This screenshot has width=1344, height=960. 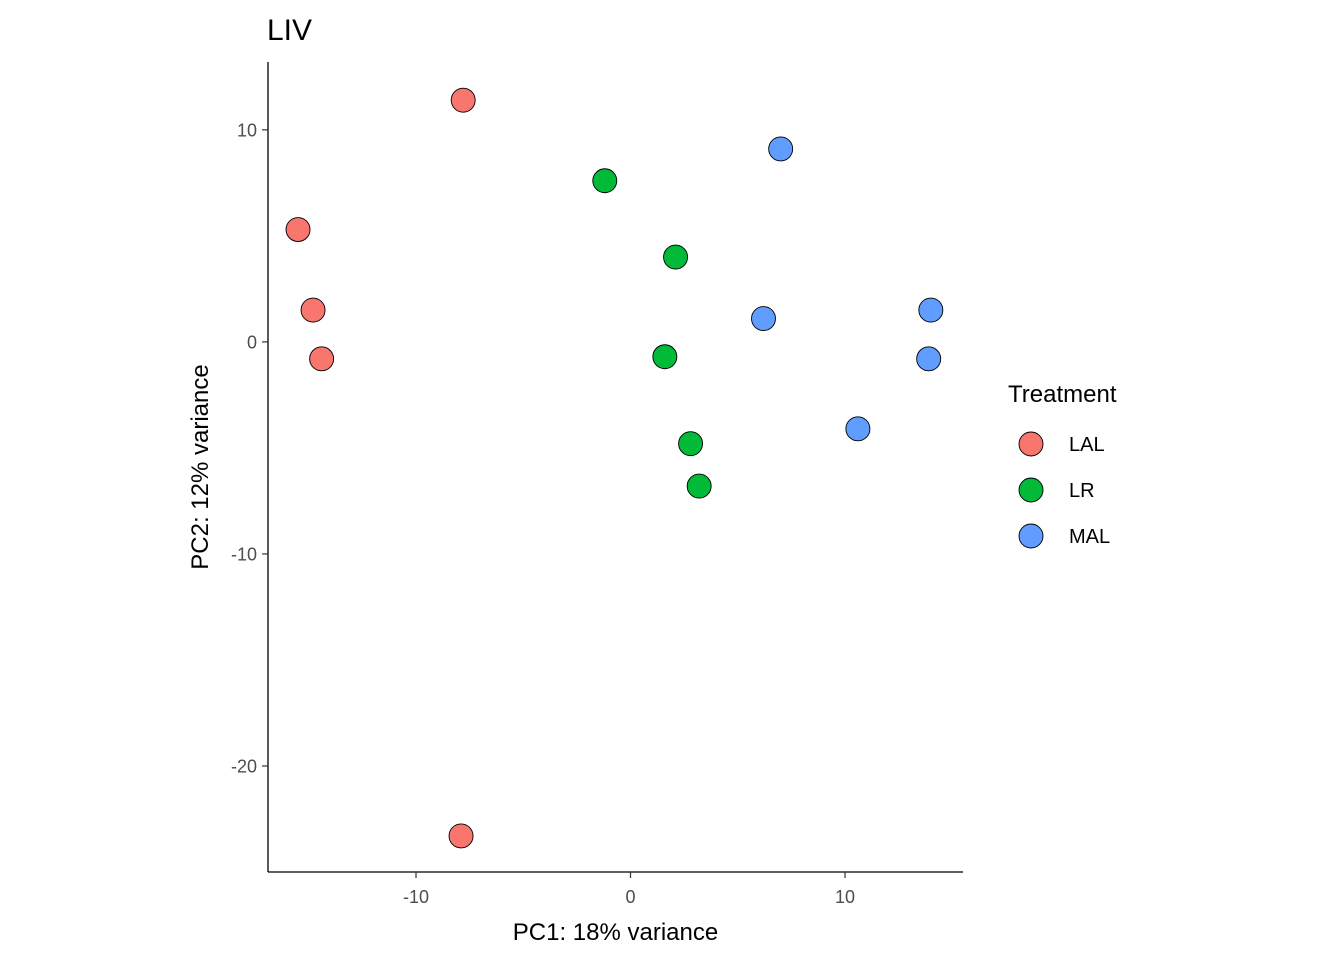 What do you see at coordinates (1062, 465) in the screenshot?
I see `legend: Treatment LAL LR MAL` at bounding box center [1062, 465].